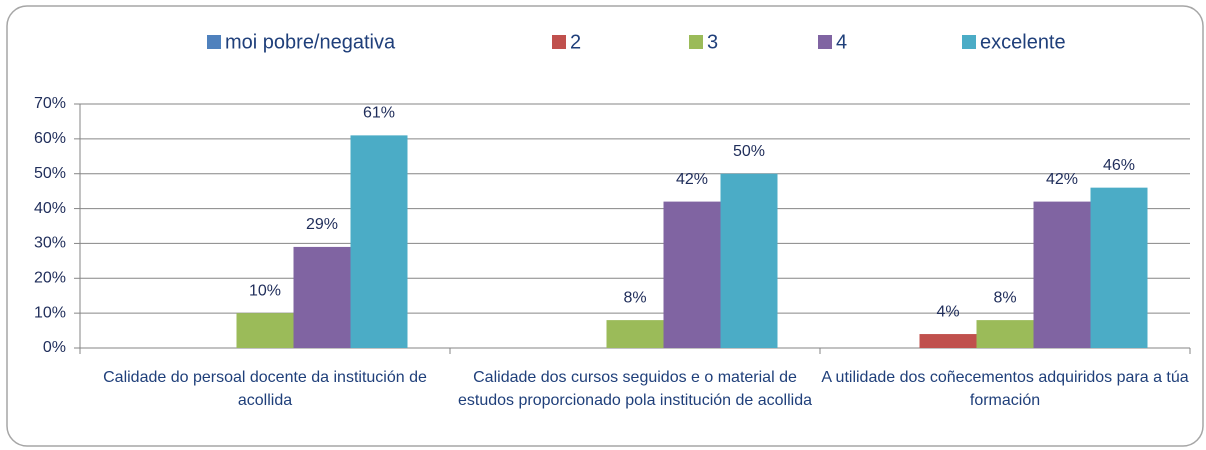 The height and width of the screenshot is (450, 1206). Describe the element at coordinates (322, 224) in the screenshot. I see `data-label: 29%` at that location.